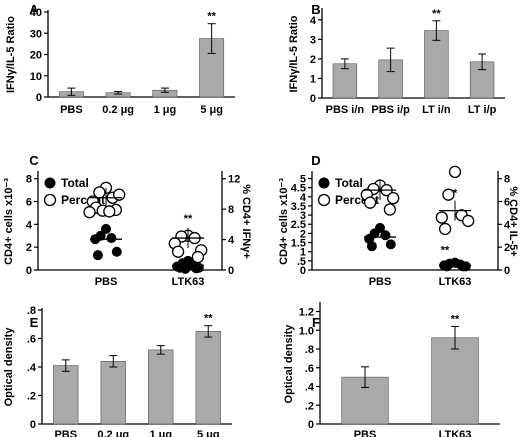 This screenshot has height=437, width=520. What do you see at coordinates (507, 203) in the screenshot?
I see `y2-tick-label: 6` at bounding box center [507, 203].